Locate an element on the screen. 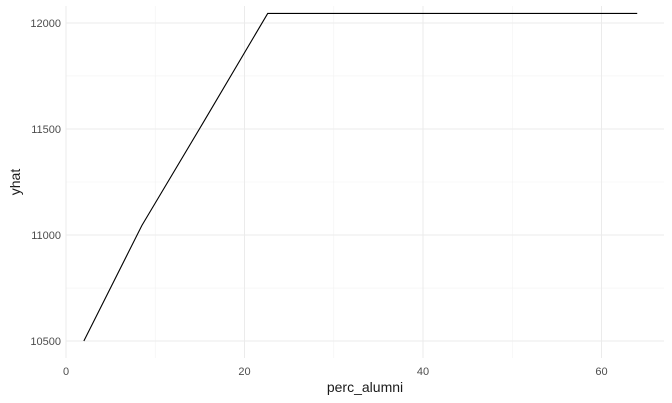 Image resolution: width=672 pixels, height=403 pixels. y-tick-label: 12000 is located at coordinates (45, 24).